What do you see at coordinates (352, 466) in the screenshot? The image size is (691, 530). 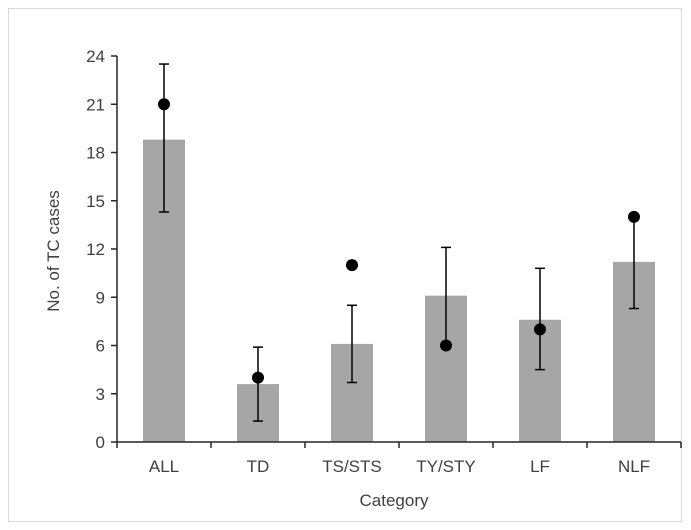 I see `x-tick-label: TS/STS` at bounding box center [352, 466].